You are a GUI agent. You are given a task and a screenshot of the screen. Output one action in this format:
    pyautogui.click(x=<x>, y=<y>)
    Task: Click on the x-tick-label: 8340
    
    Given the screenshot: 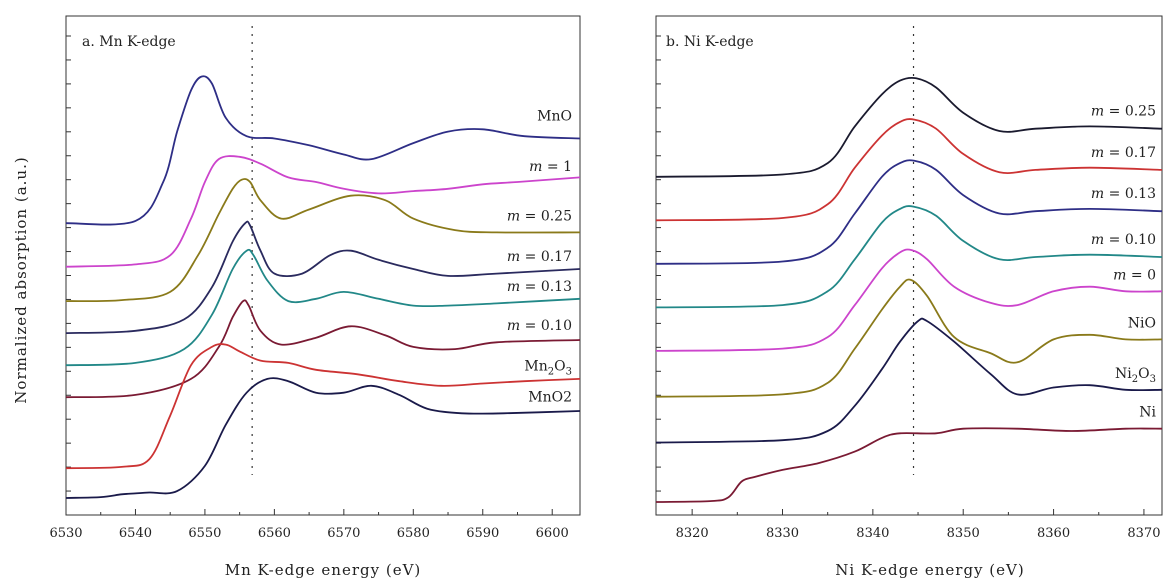 What is the action you would take?
    pyautogui.click(x=872, y=533)
    